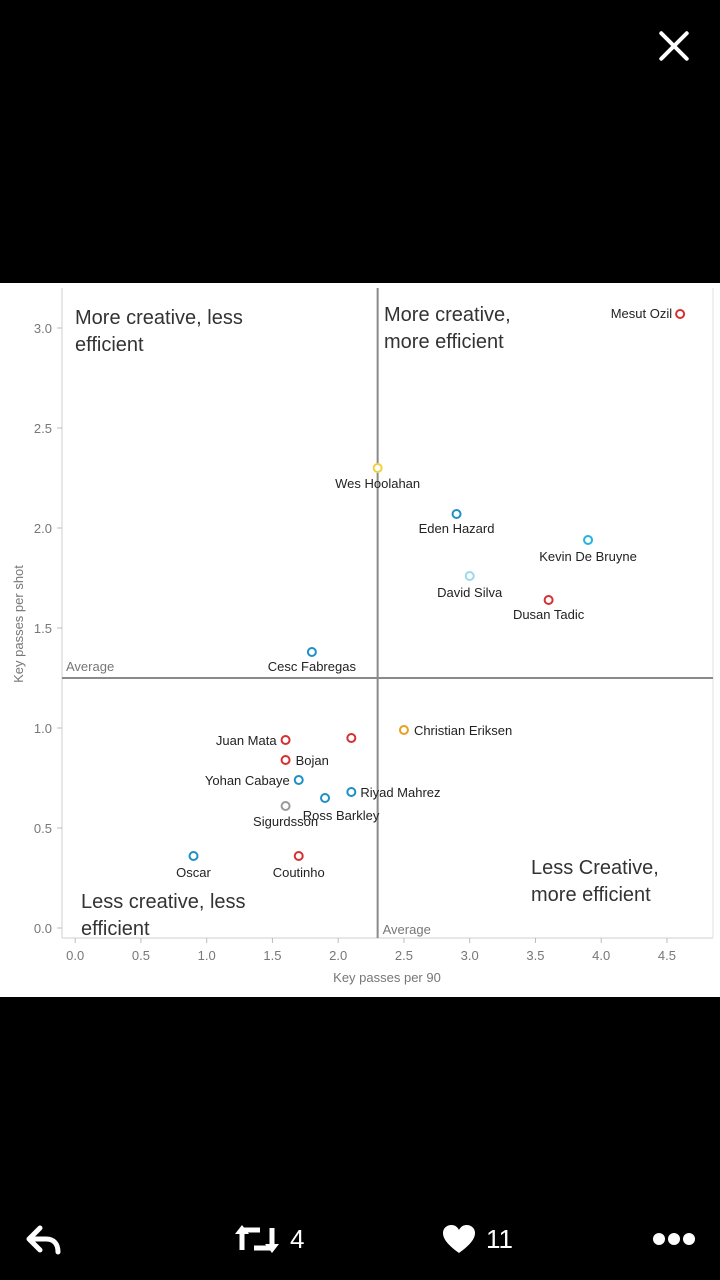 The image size is (720, 1280). I want to click on y-tick-label: 1.0, so click(43, 728).